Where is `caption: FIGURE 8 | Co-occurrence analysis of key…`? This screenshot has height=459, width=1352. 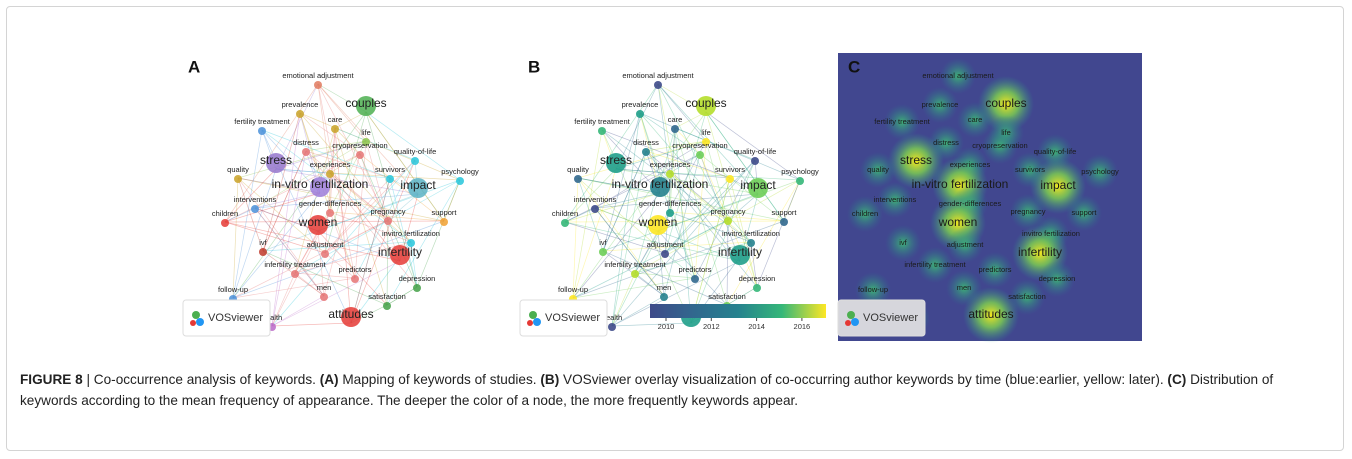 caption: FIGURE 8 | Co-occurrence analysis of key… is located at coordinates (675, 390).